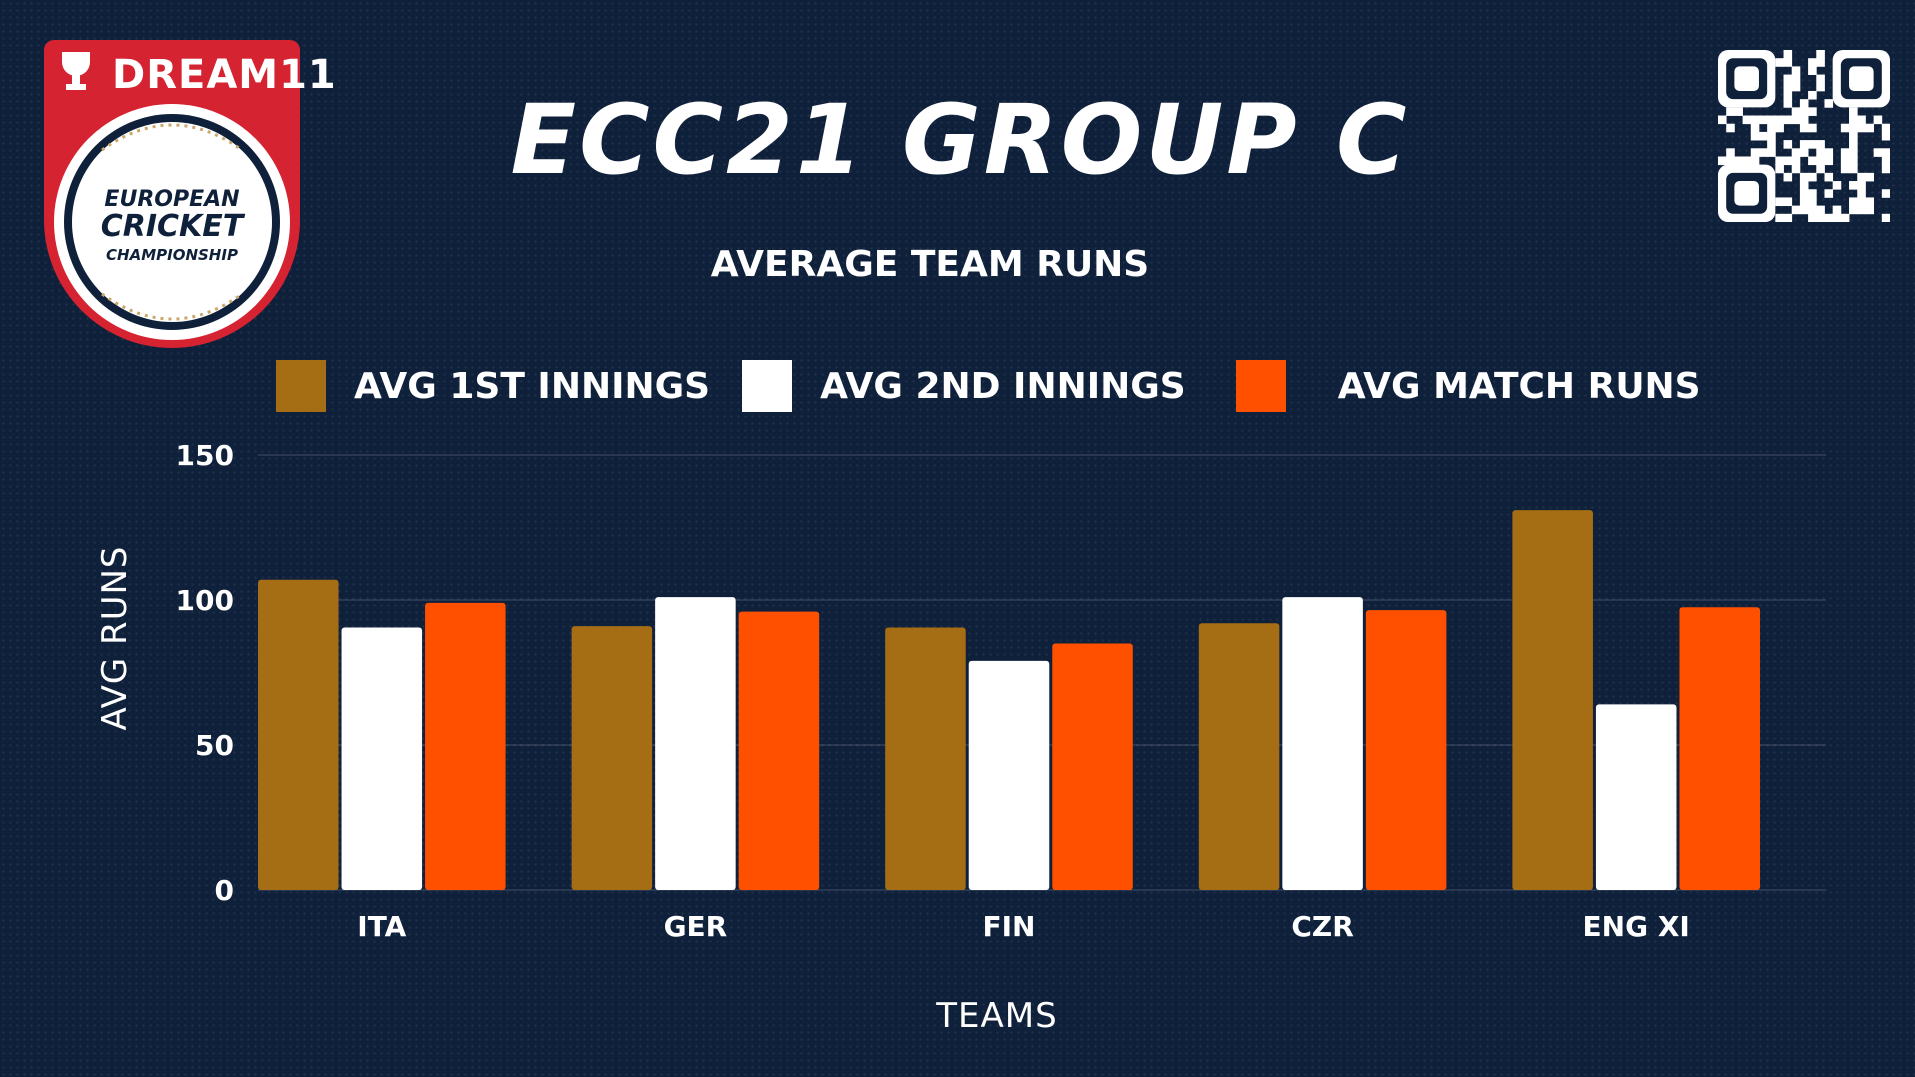 Image resolution: width=1915 pixels, height=1077 pixels. What do you see at coordinates (996, 1016) in the screenshot?
I see `x-axis-title: TEAMS` at bounding box center [996, 1016].